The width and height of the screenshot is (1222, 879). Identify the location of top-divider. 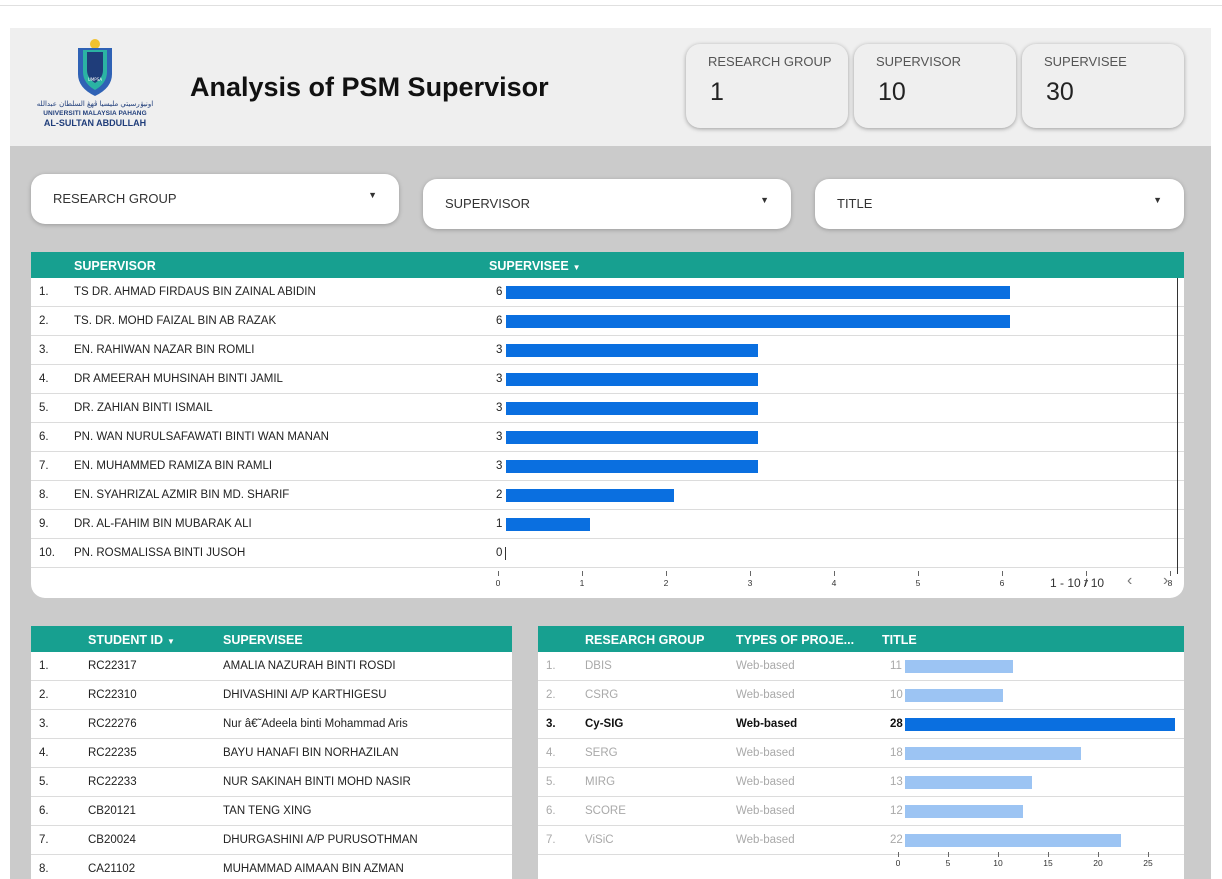
(611, 5).